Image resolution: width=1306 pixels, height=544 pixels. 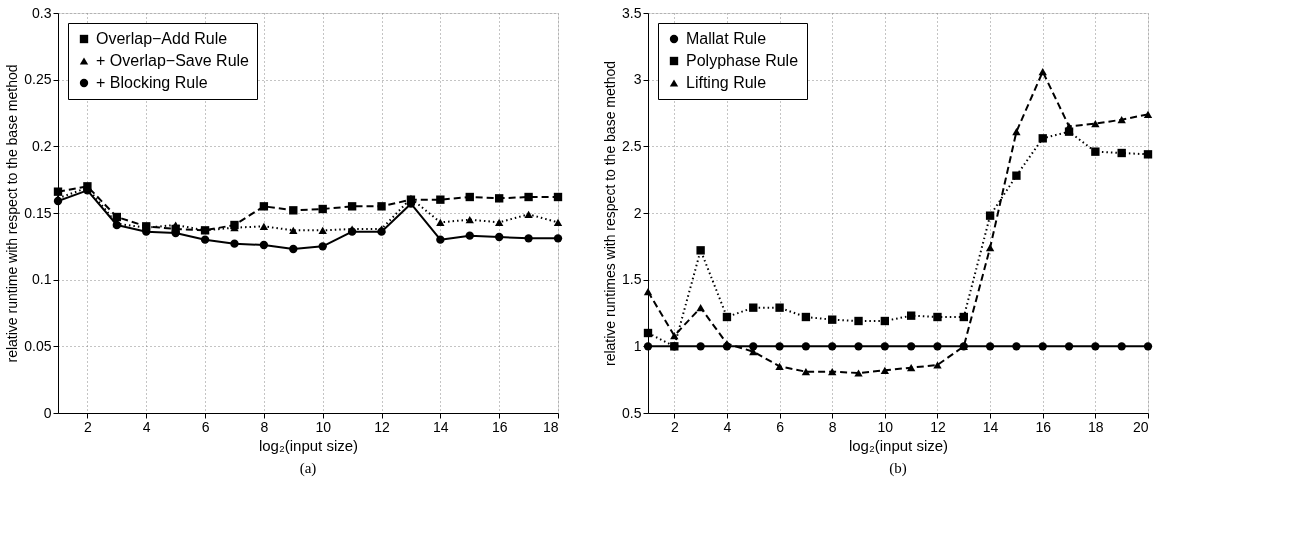 I want to click on y-tick-label: 0.1, so click(x=42, y=279).